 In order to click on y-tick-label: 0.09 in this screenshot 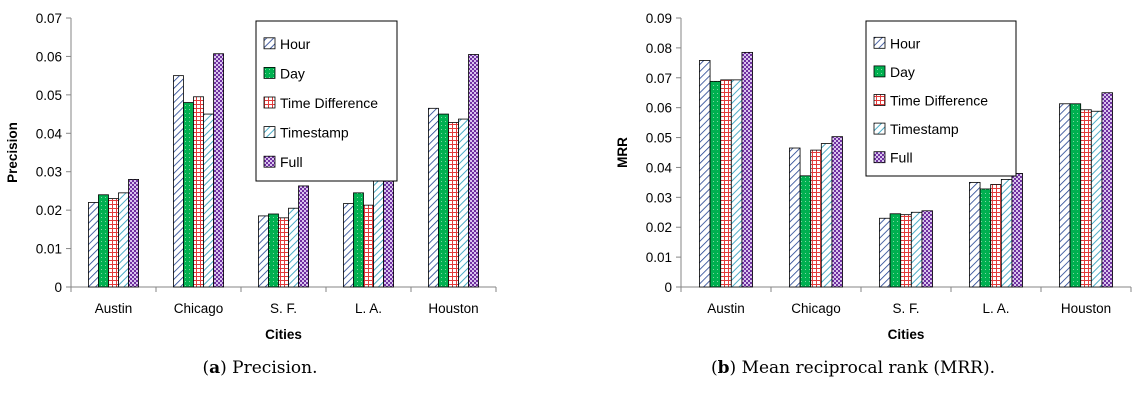, I will do `click(659, 18)`.